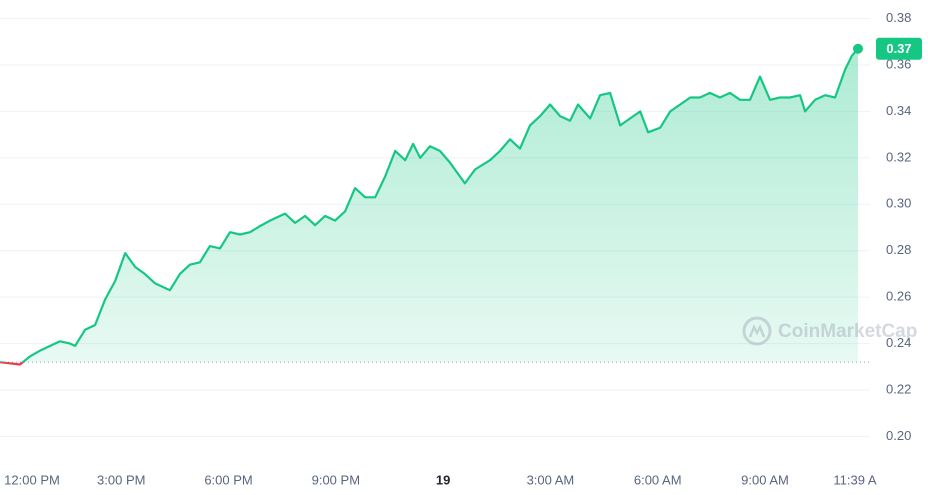 This screenshot has width=928, height=495. Describe the element at coordinates (898, 156) in the screenshot. I see `y-tick-label: 0.32` at that location.